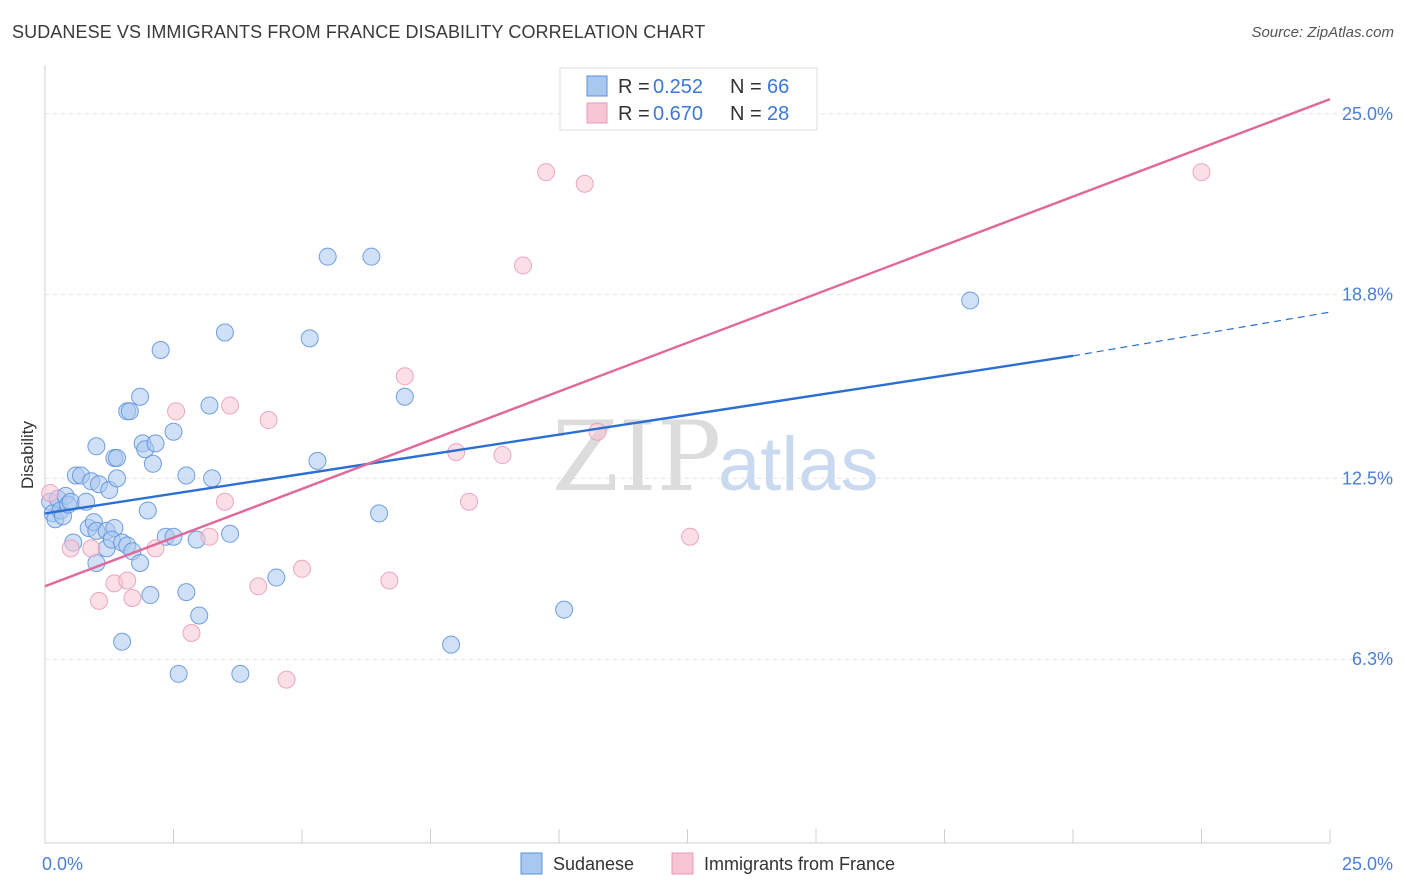 The width and height of the screenshot is (1406, 892). I want to click on y-tick-label-2: 18.8%, so click(1367, 295).